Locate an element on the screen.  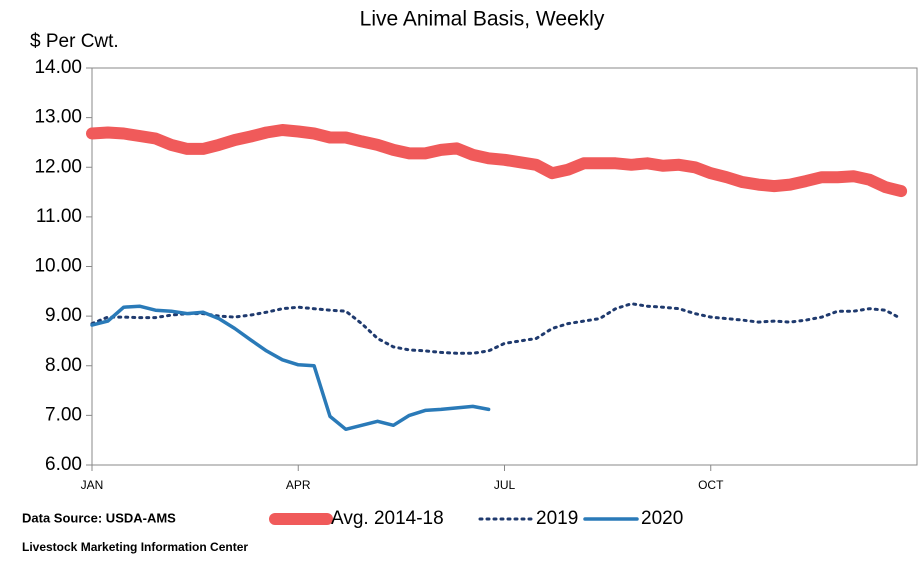
credit: Livestock Marketing Information Center is located at coordinates (135, 547).